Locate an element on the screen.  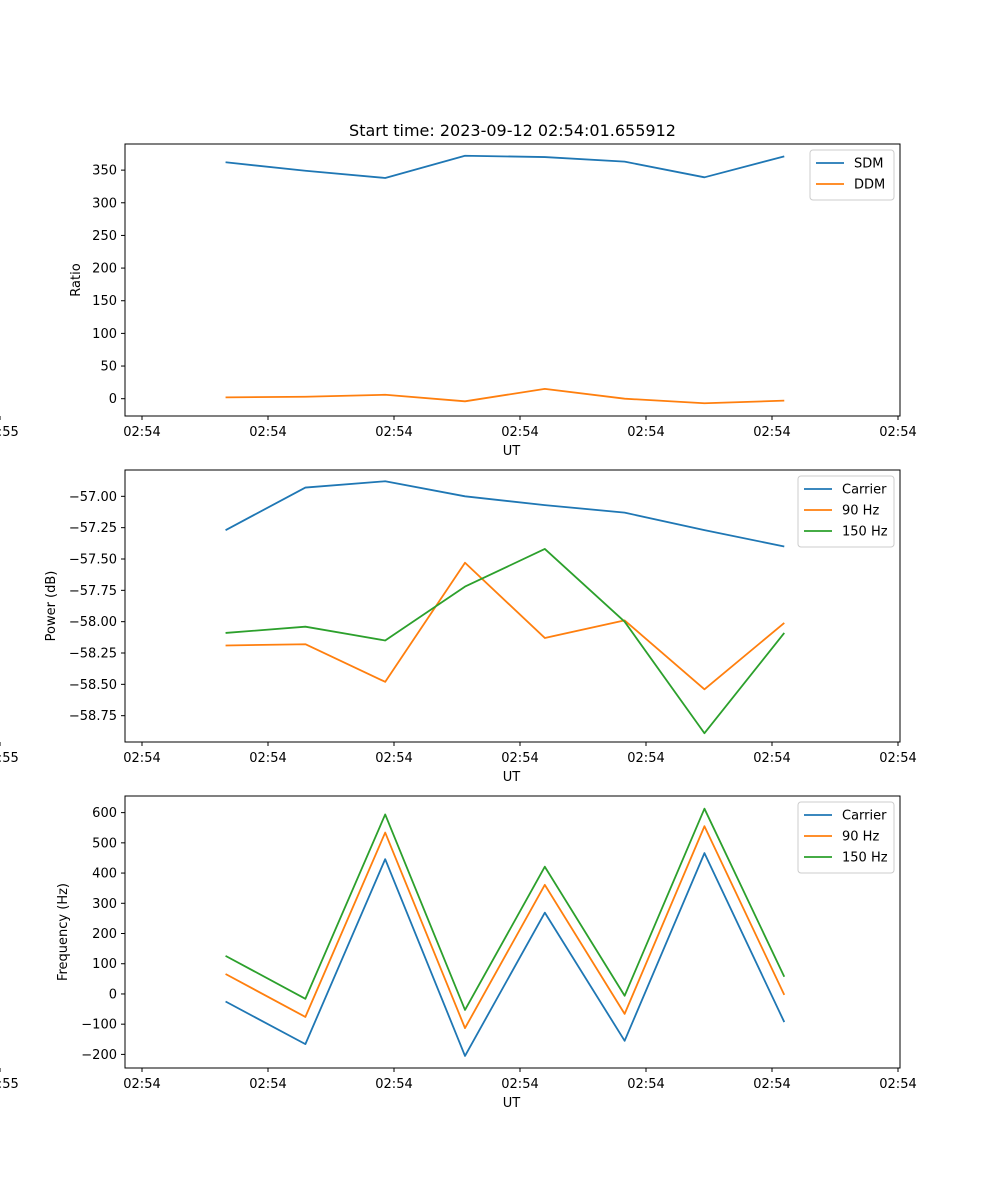
y-tick-label: 100 is located at coordinates (104, 334).